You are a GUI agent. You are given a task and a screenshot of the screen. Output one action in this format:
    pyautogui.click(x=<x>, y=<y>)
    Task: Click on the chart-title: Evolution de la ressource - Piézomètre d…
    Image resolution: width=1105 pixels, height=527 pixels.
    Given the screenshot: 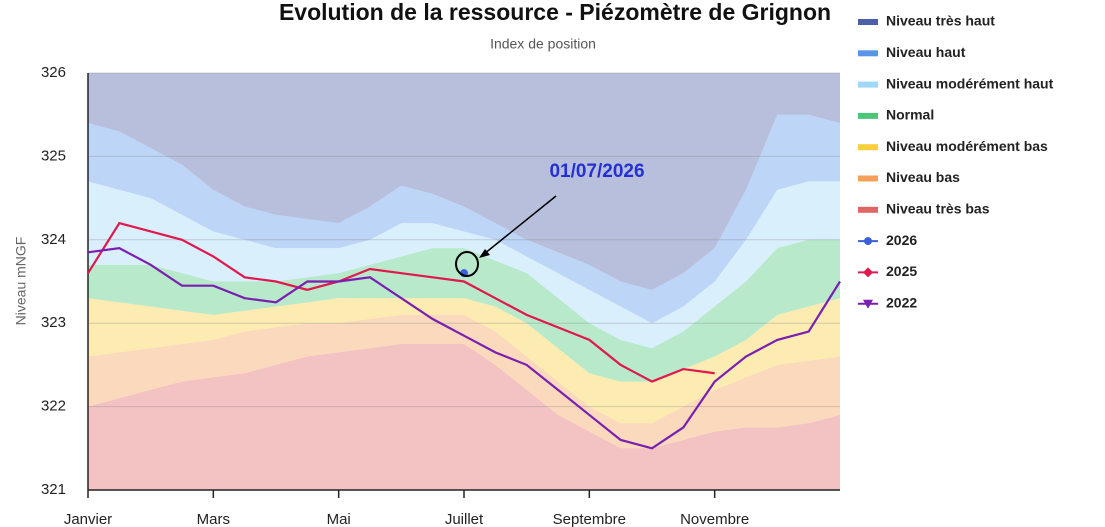 What is the action you would take?
    pyautogui.click(x=555, y=12)
    